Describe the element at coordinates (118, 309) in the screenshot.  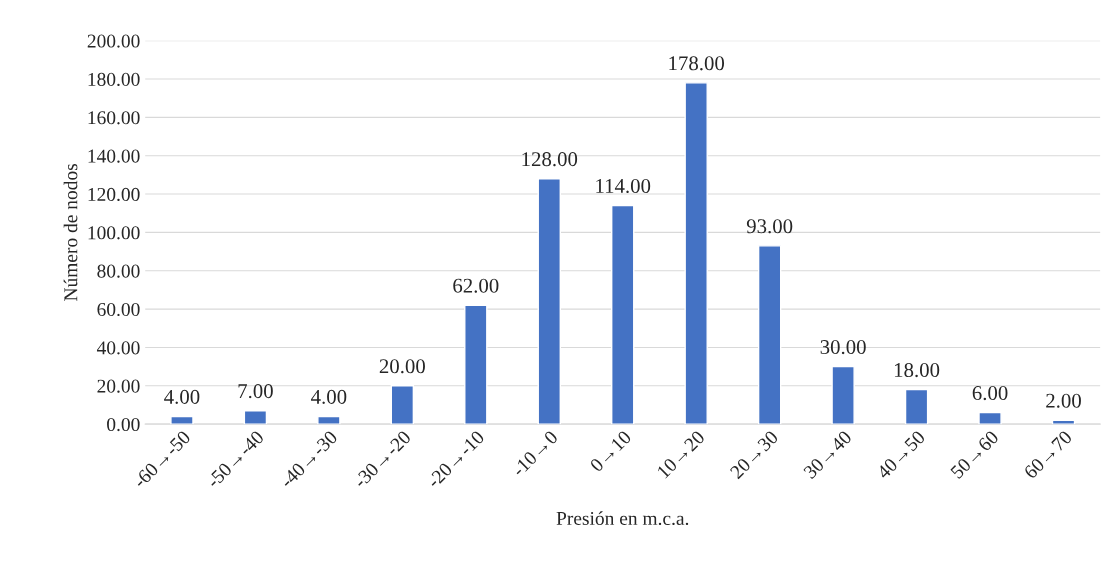
I see `y-tick-label: 60.00` at that location.